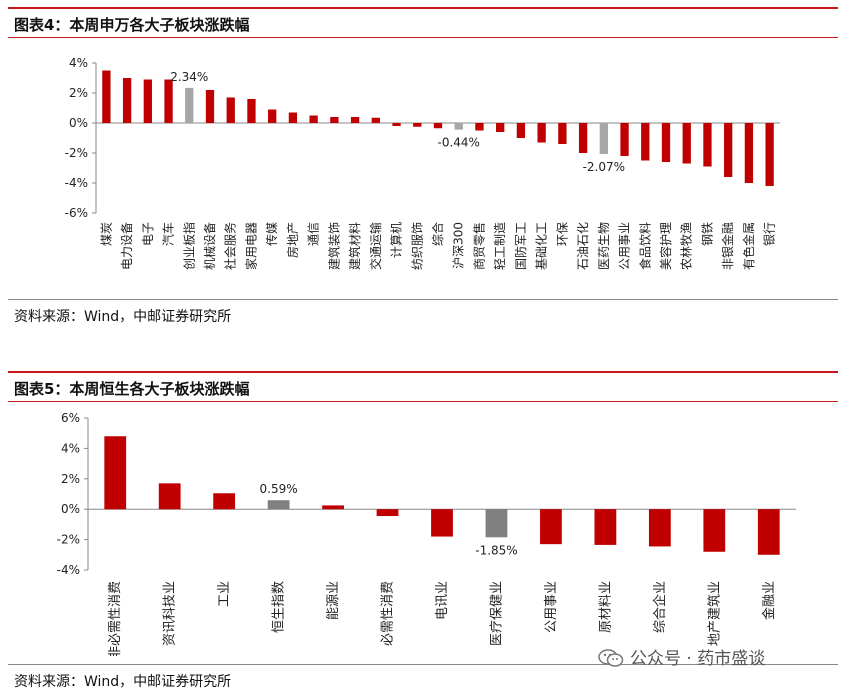 The height and width of the screenshot is (691, 851). Describe the element at coordinates (168, 234) in the screenshot. I see `x-tick-label: 汽车` at that location.